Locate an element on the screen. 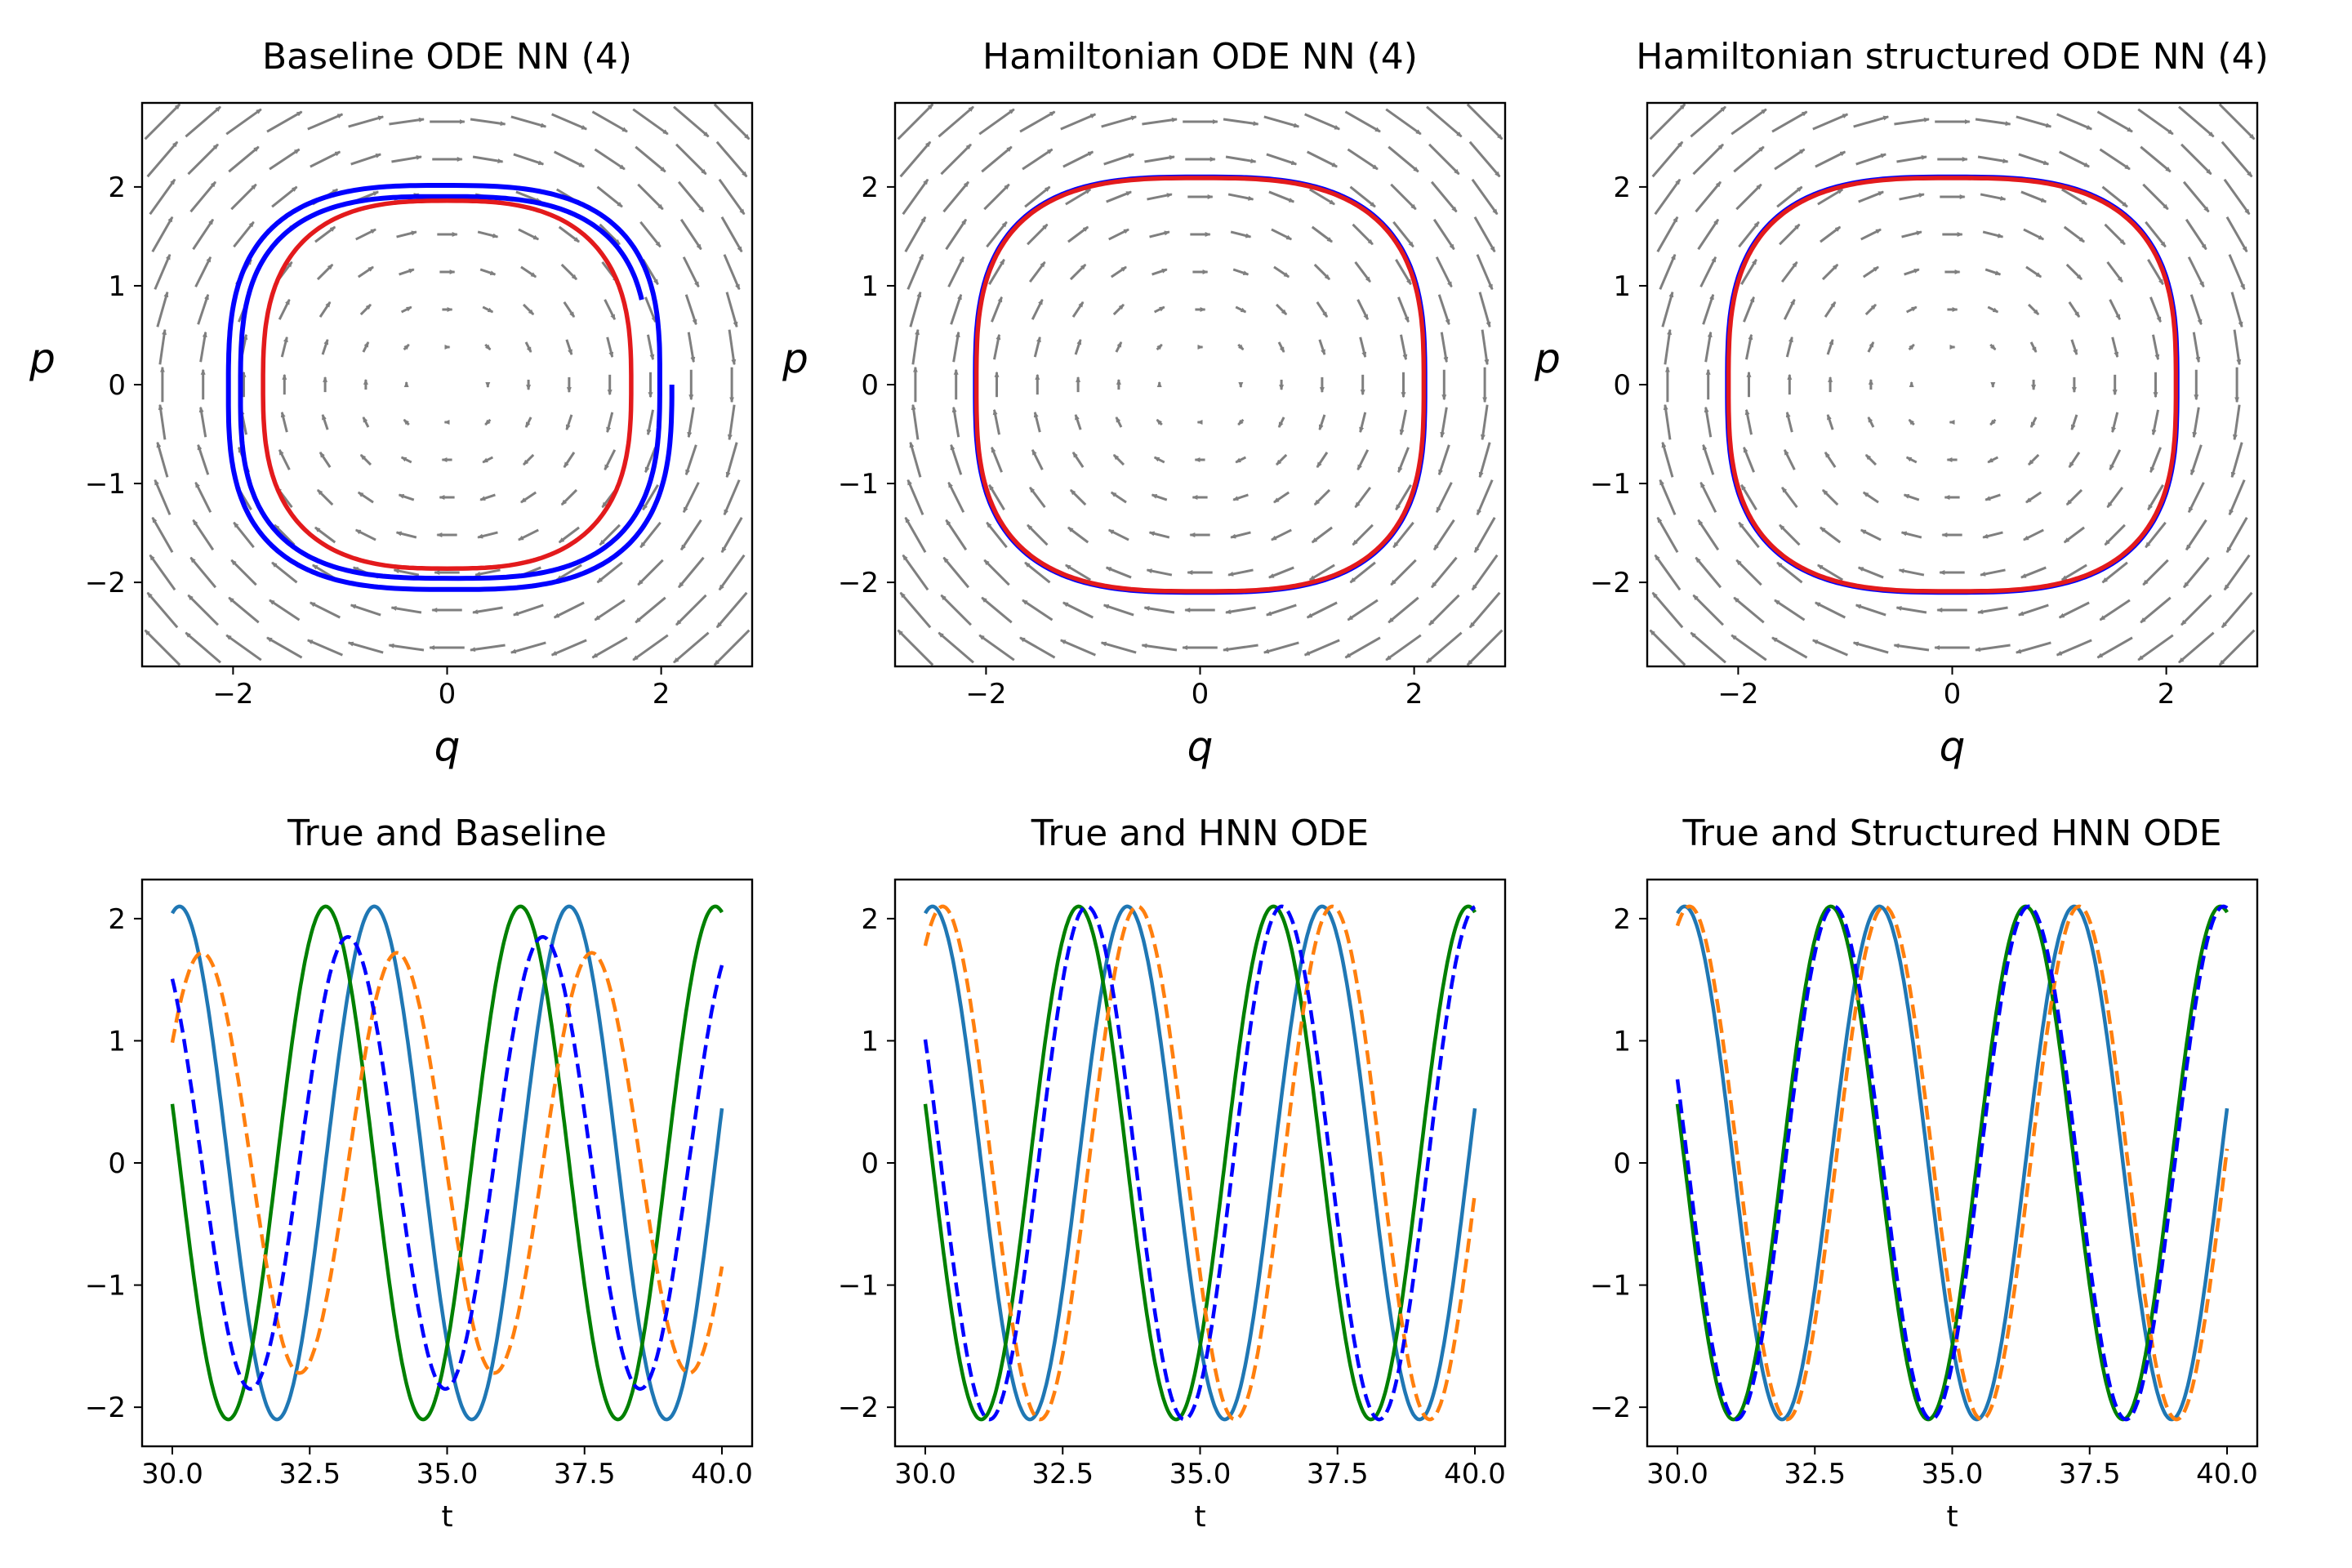 This screenshot has height=1568, width=2352. x-tick-label: 30.0 is located at coordinates (172, 1474).